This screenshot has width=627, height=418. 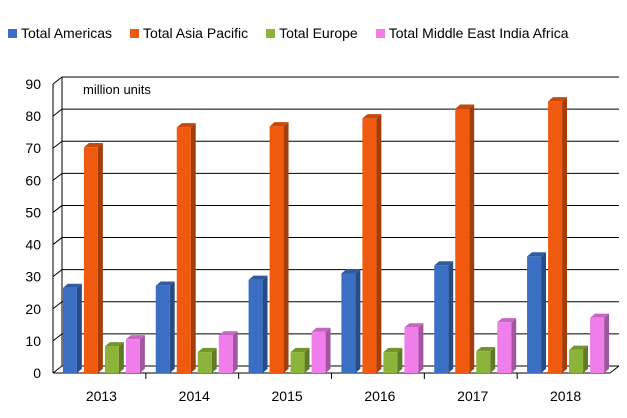 What do you see at coordinates (287, 396) in the screenshot?
I see `x-tick-label: 2015` at bounding box center [287, 396].